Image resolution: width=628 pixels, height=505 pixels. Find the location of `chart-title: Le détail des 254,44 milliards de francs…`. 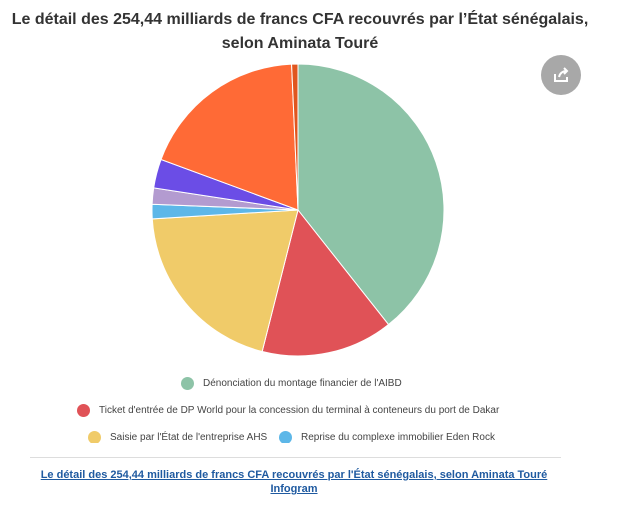

chart-title: Le détail des 254,44 milliards de francs… is located at coordinates (300, 31).